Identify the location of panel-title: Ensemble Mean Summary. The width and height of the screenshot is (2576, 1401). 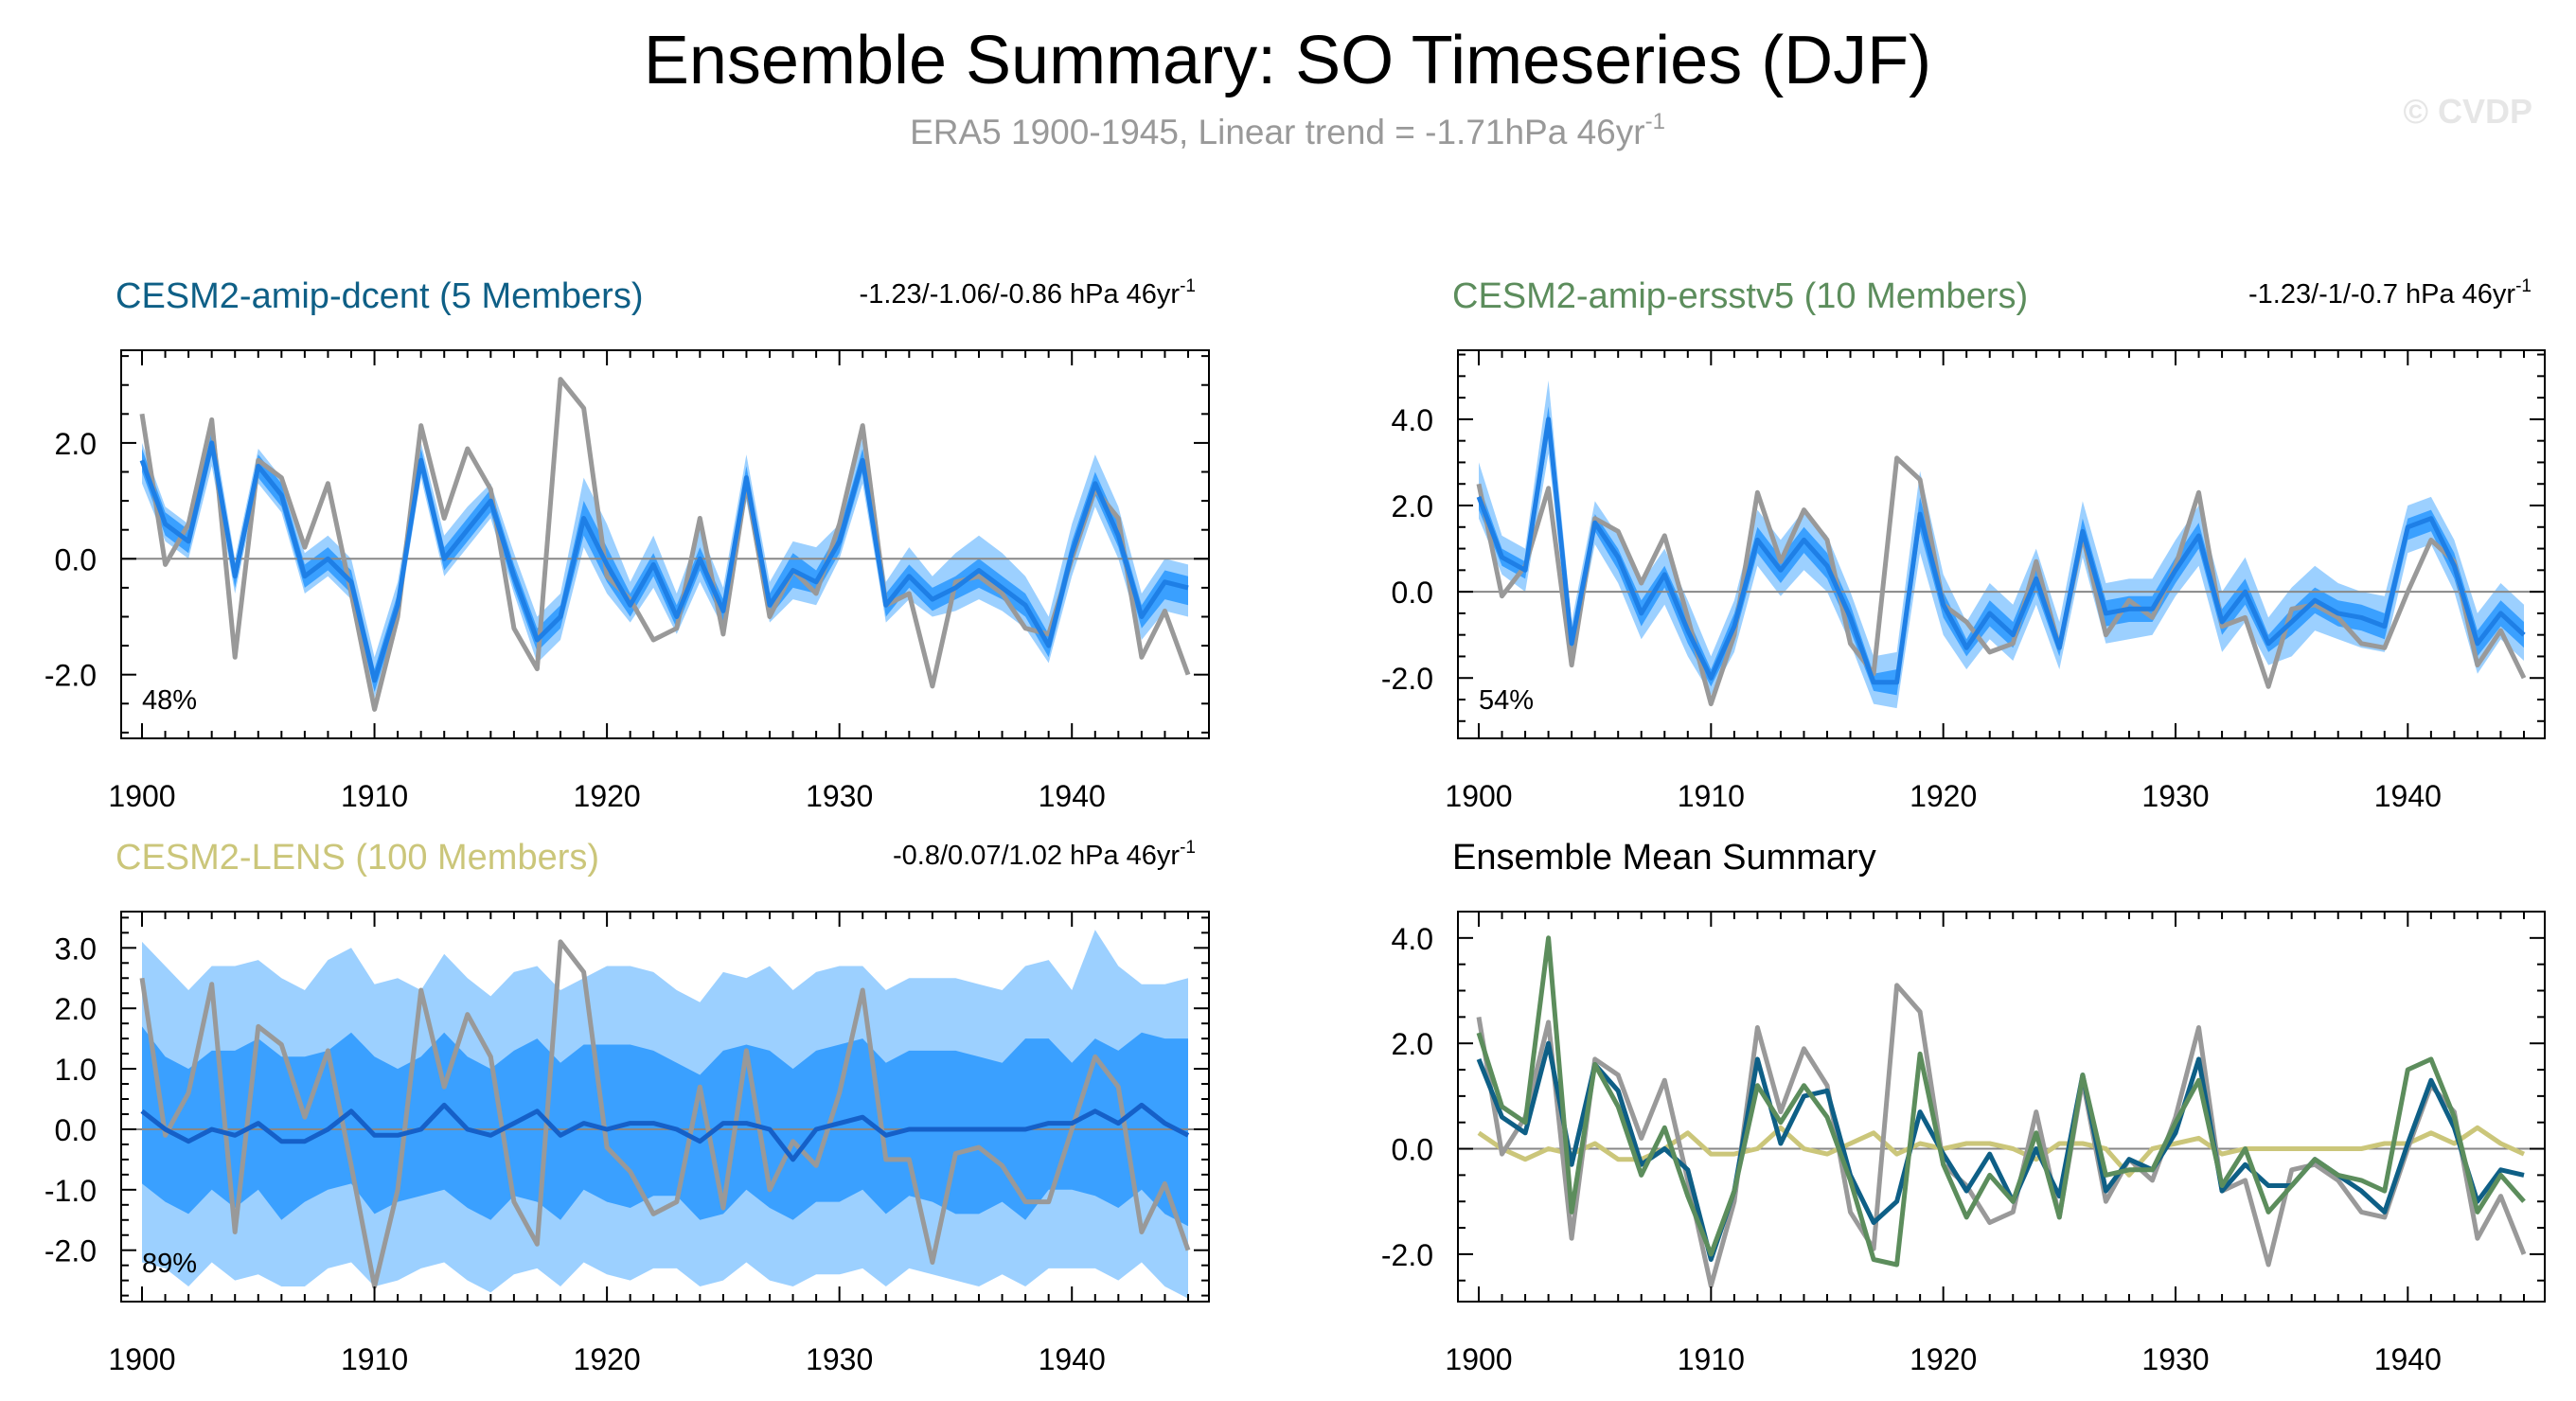
(1664, 858).